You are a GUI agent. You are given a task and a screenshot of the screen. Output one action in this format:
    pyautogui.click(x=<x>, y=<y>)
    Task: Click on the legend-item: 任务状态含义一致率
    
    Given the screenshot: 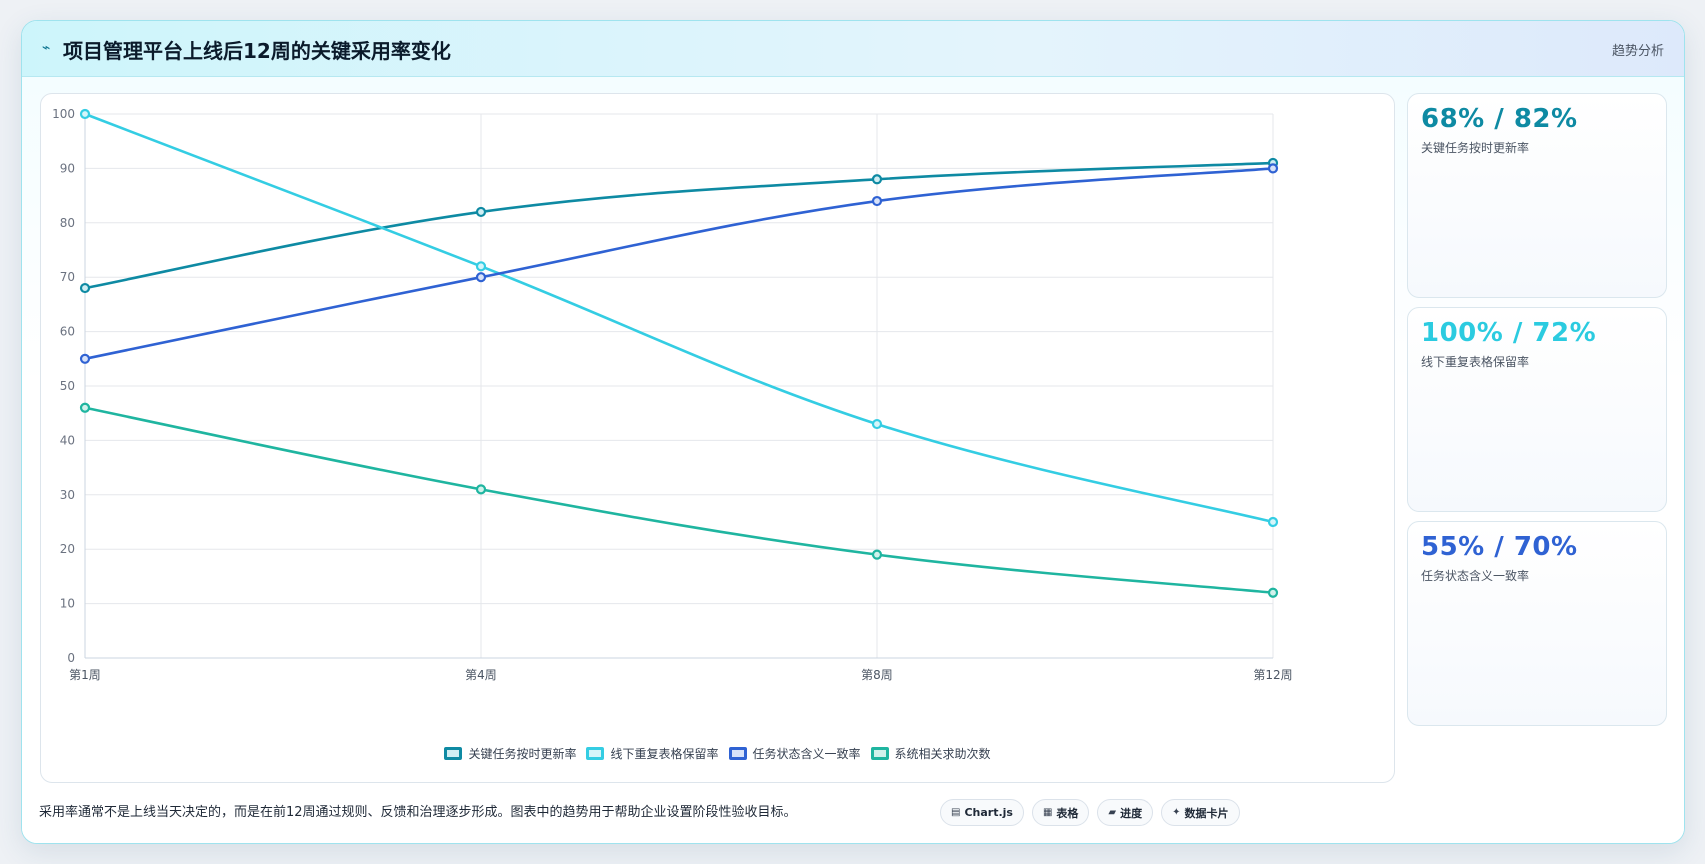 What is the action you would take?
    pyautogui.click(x=794, y=753)
    